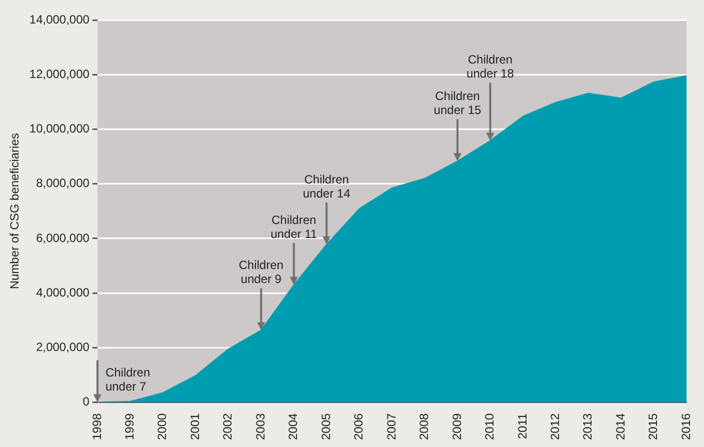 This screenshot has height=447, width=704. Describe the element at coordinates (587, 426) in the screenshot. I see `x-tick-label: 2013` at that location.